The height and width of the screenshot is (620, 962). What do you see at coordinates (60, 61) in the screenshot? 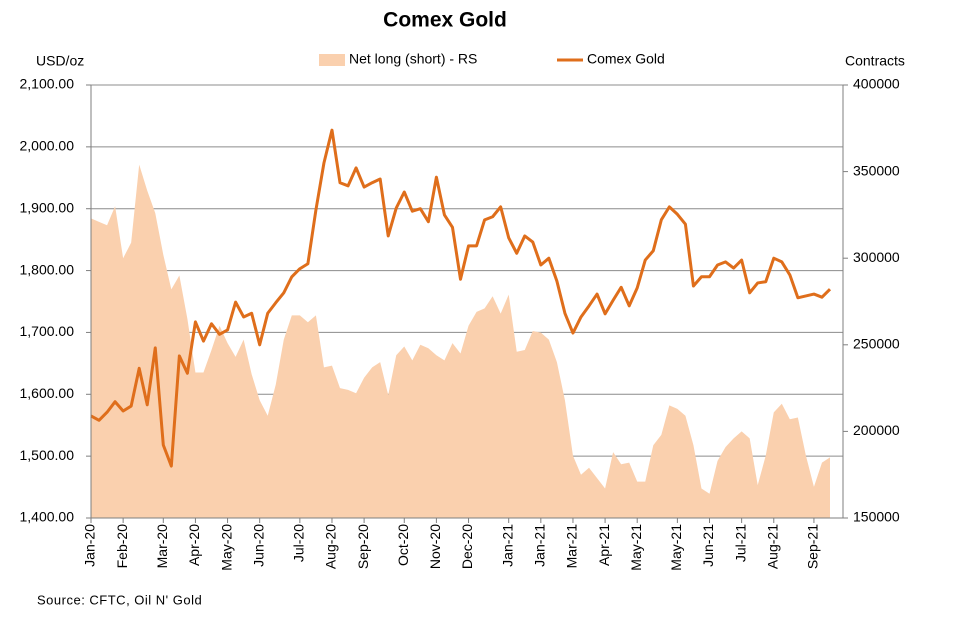
I see `y-axis-label: USD/oz` at bounding box center [60, 61].